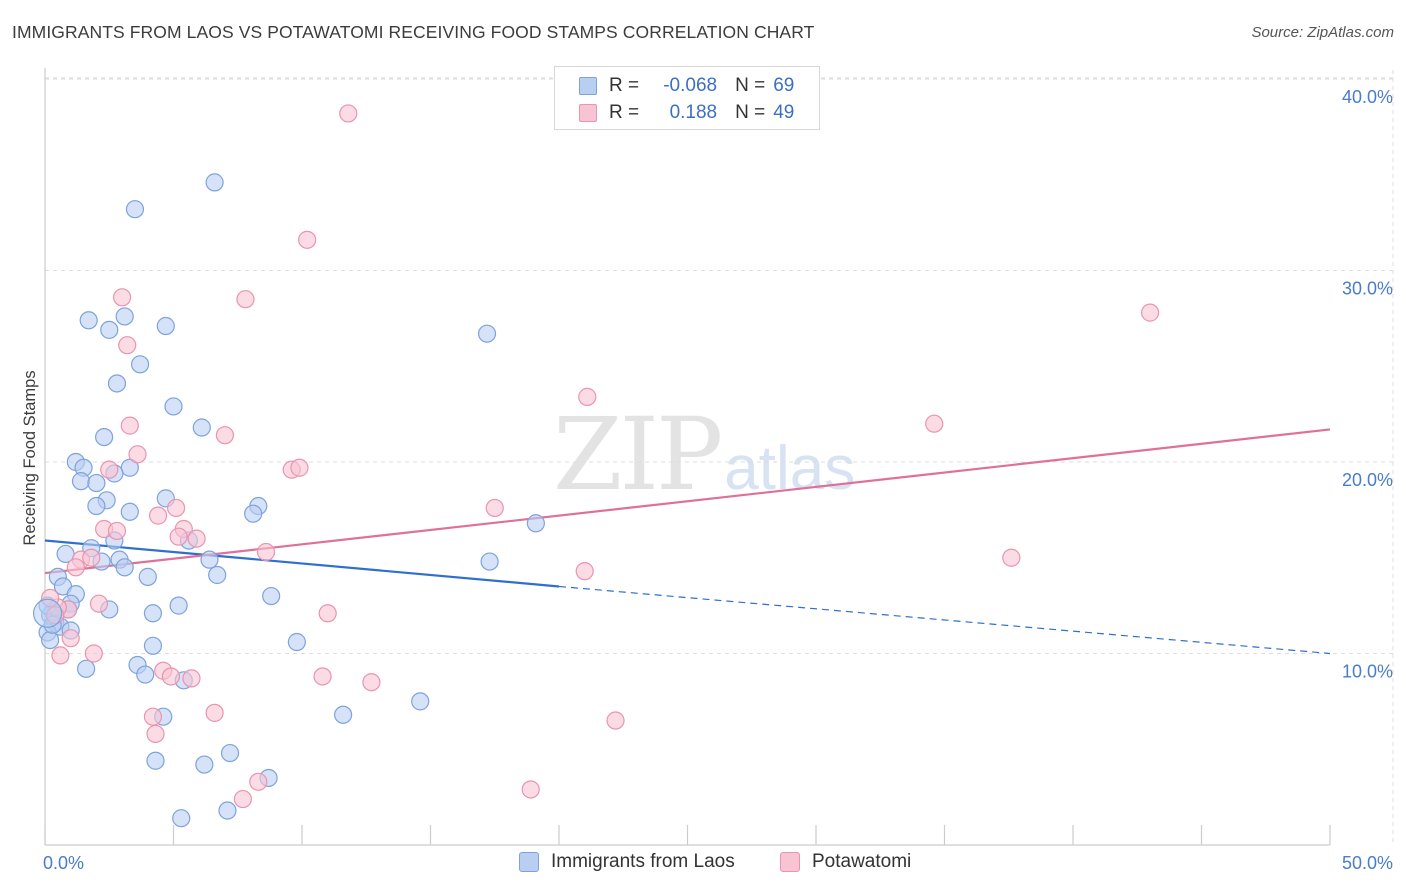 Image resolution: width=1406 pixels, height=892 pixels. I want to click on trend-line-laos-extension, so click(944, 620).